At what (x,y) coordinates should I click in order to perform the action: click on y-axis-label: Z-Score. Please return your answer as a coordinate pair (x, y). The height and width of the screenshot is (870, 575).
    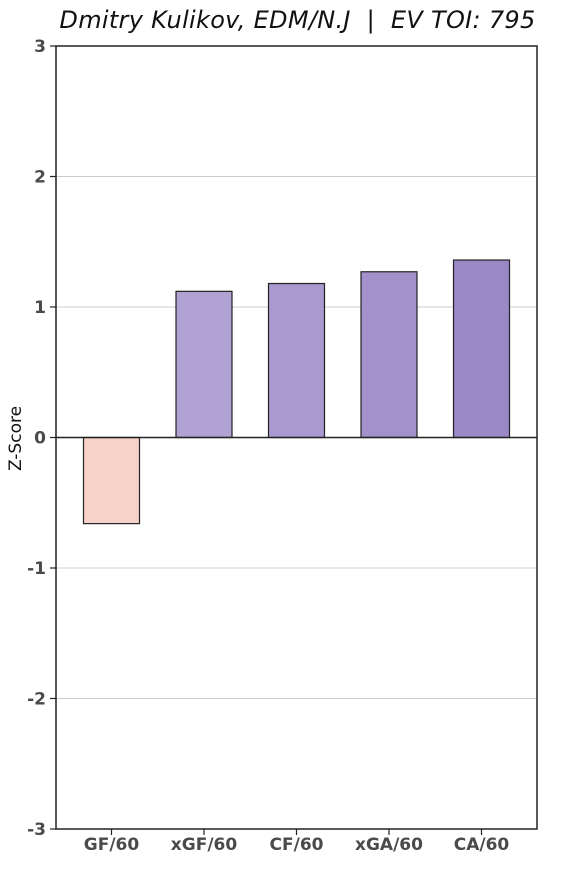
    Looking at the image, I should click on (16, 438).